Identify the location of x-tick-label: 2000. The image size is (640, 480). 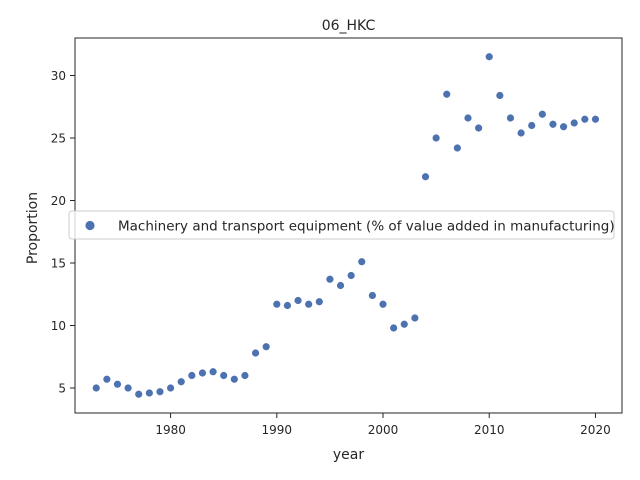
(383, 430).